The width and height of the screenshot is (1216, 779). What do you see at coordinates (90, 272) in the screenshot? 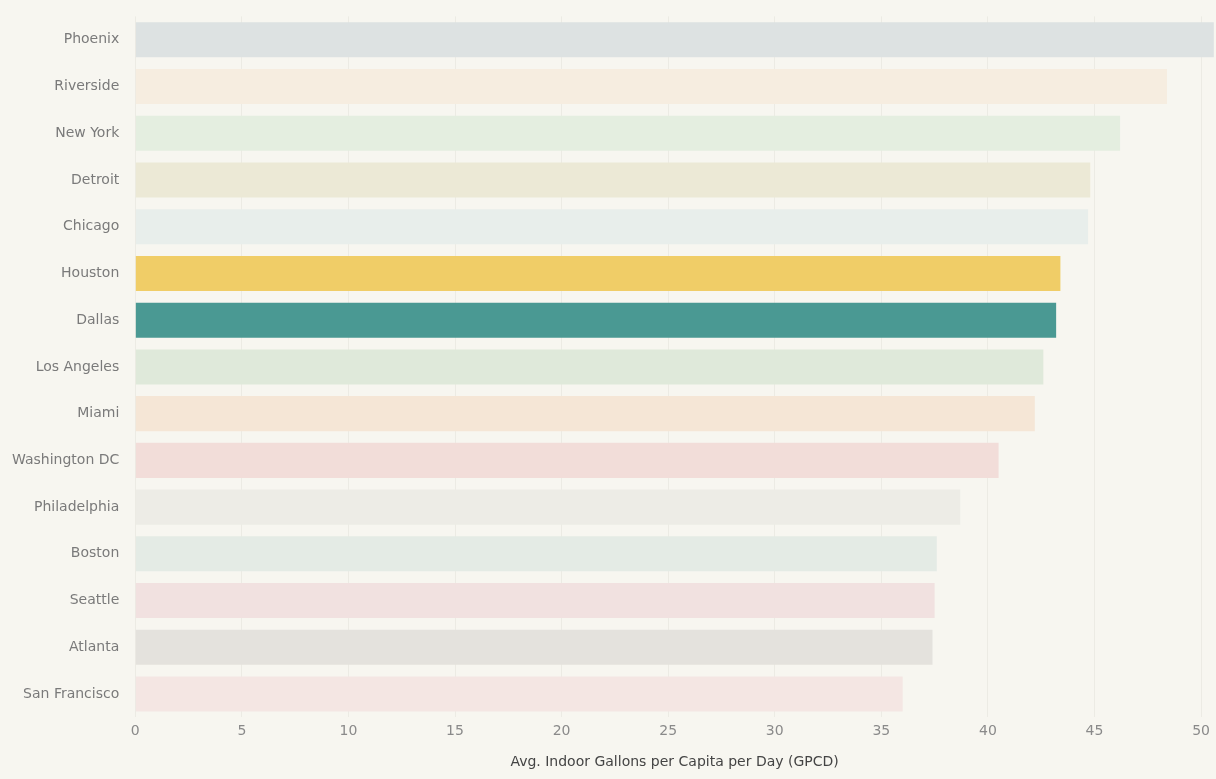
I see `y-tick-label: Houston` at bounding box center [90, 272].